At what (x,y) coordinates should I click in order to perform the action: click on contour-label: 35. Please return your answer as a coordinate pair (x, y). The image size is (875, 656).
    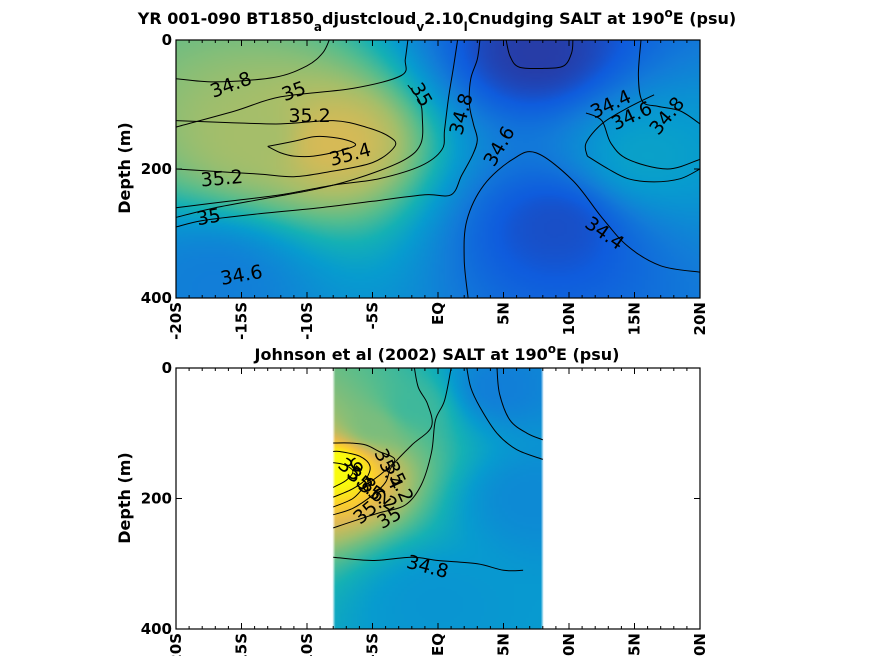
    Looking at the image, I should click on (209, 217).